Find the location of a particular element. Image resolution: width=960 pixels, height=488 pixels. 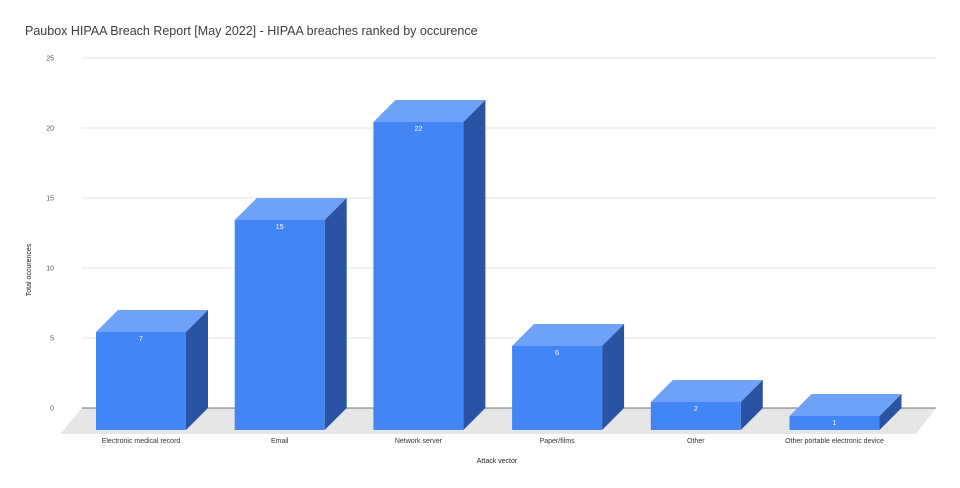

bar: 2 is located at coordinates (706, 405).